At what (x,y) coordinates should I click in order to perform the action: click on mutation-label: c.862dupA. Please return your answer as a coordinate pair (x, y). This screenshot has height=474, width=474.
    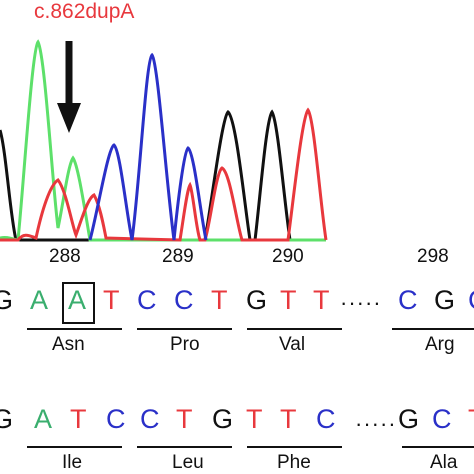
    Looking at the image, I should click on (84, 11).